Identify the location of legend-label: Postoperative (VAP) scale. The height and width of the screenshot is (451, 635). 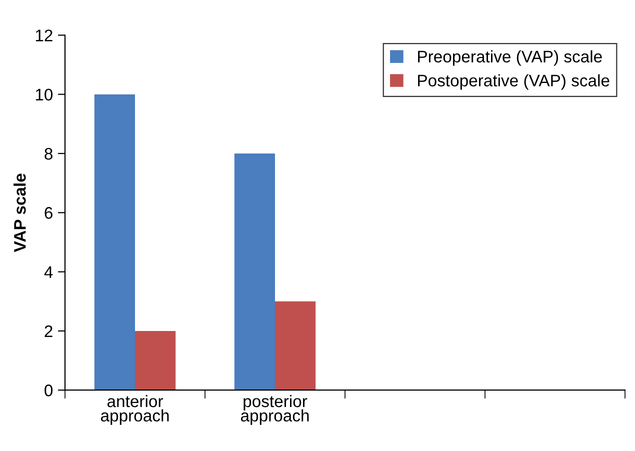
(514, 82).